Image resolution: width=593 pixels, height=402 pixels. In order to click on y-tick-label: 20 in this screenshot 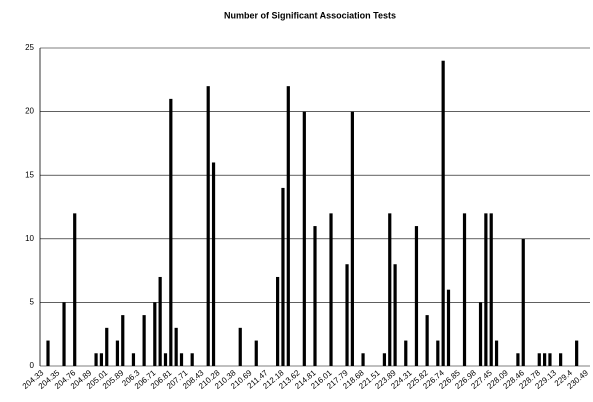, I will do `click(29, 111)`.